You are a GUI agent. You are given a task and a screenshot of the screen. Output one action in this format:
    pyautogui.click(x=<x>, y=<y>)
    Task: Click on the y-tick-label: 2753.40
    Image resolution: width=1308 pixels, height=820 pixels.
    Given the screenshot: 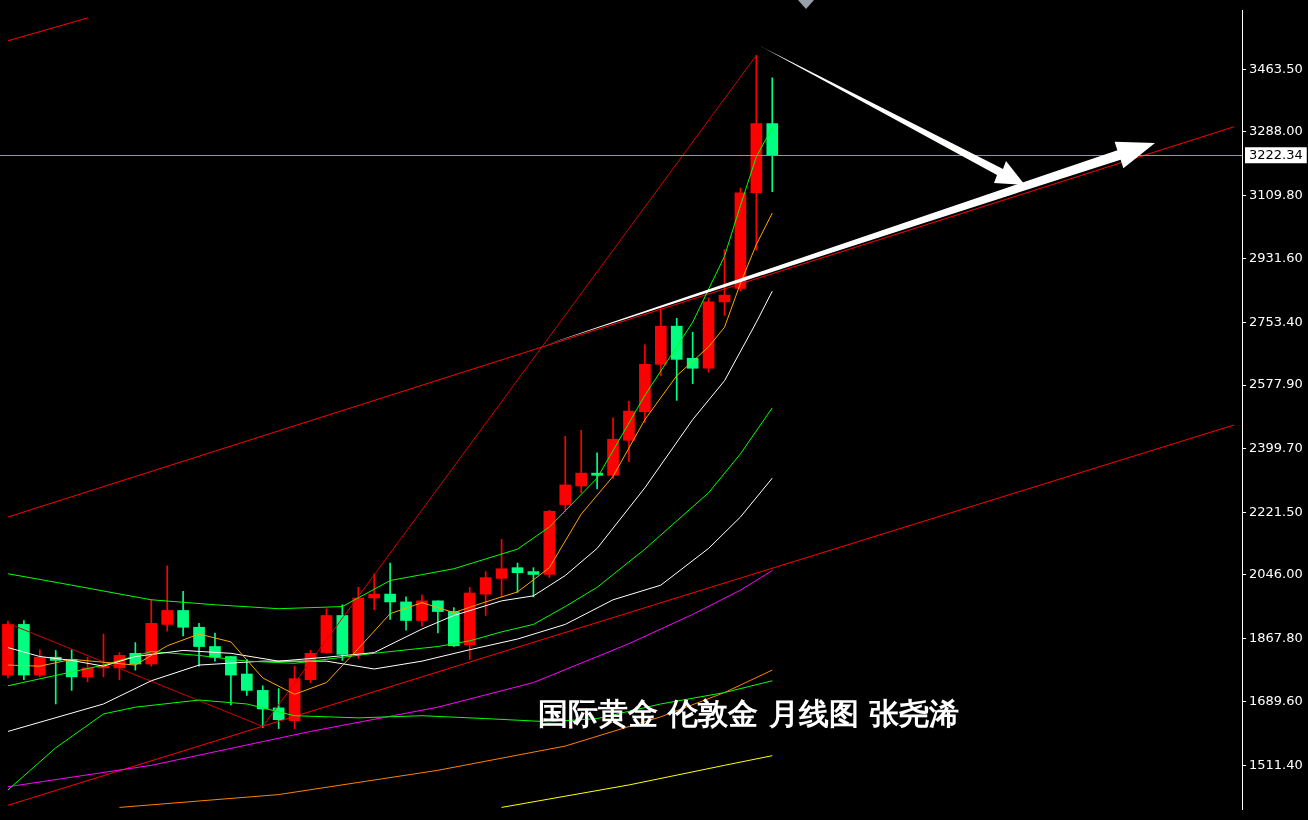 What is the action you would take?
    pyautogui.click(x=1276, y=321)
    